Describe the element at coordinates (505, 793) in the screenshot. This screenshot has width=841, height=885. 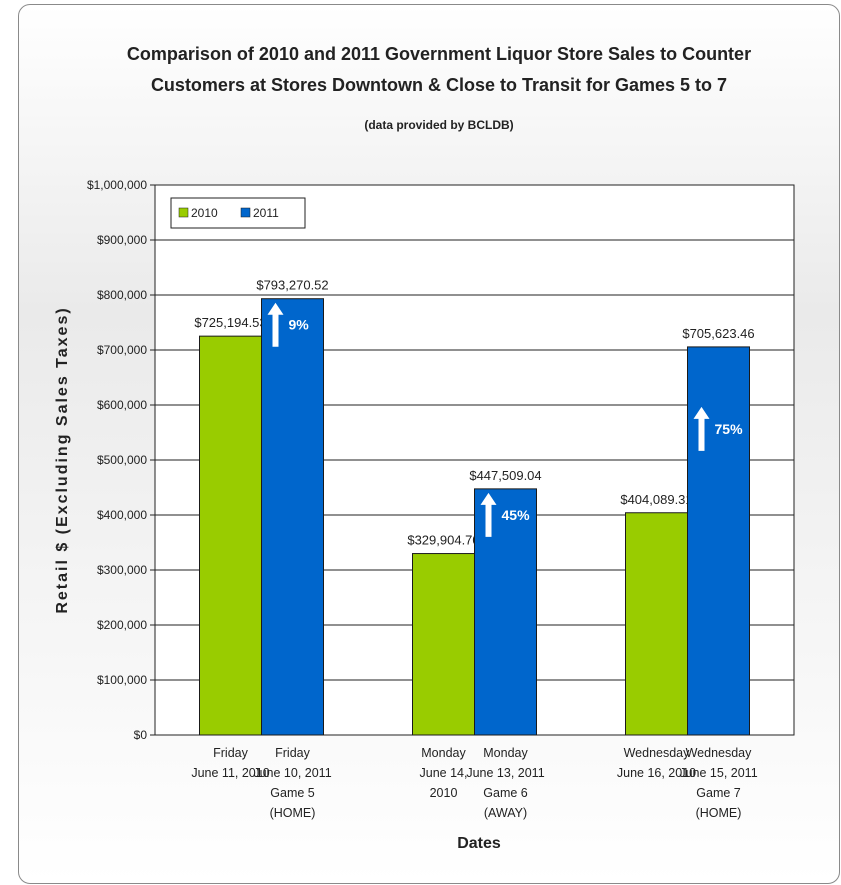
I see `category-label: Game 6` at that location.